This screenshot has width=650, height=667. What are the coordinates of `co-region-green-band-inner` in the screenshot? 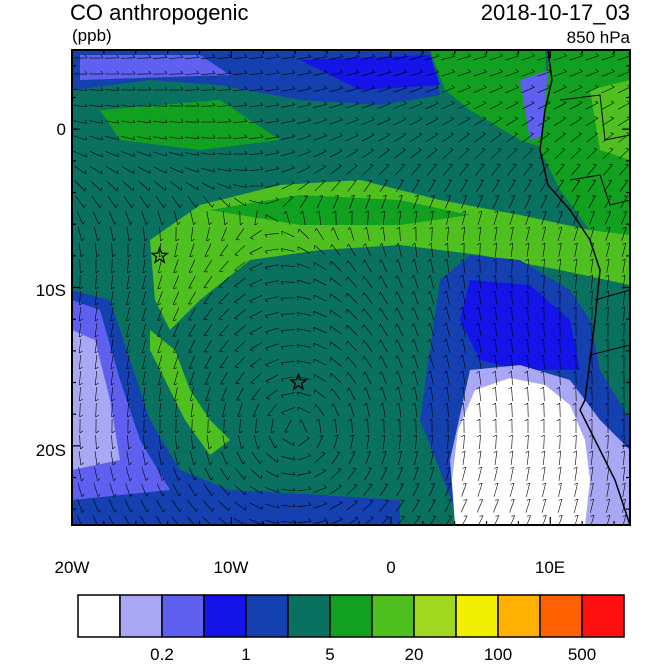 It's located at (340, 210).